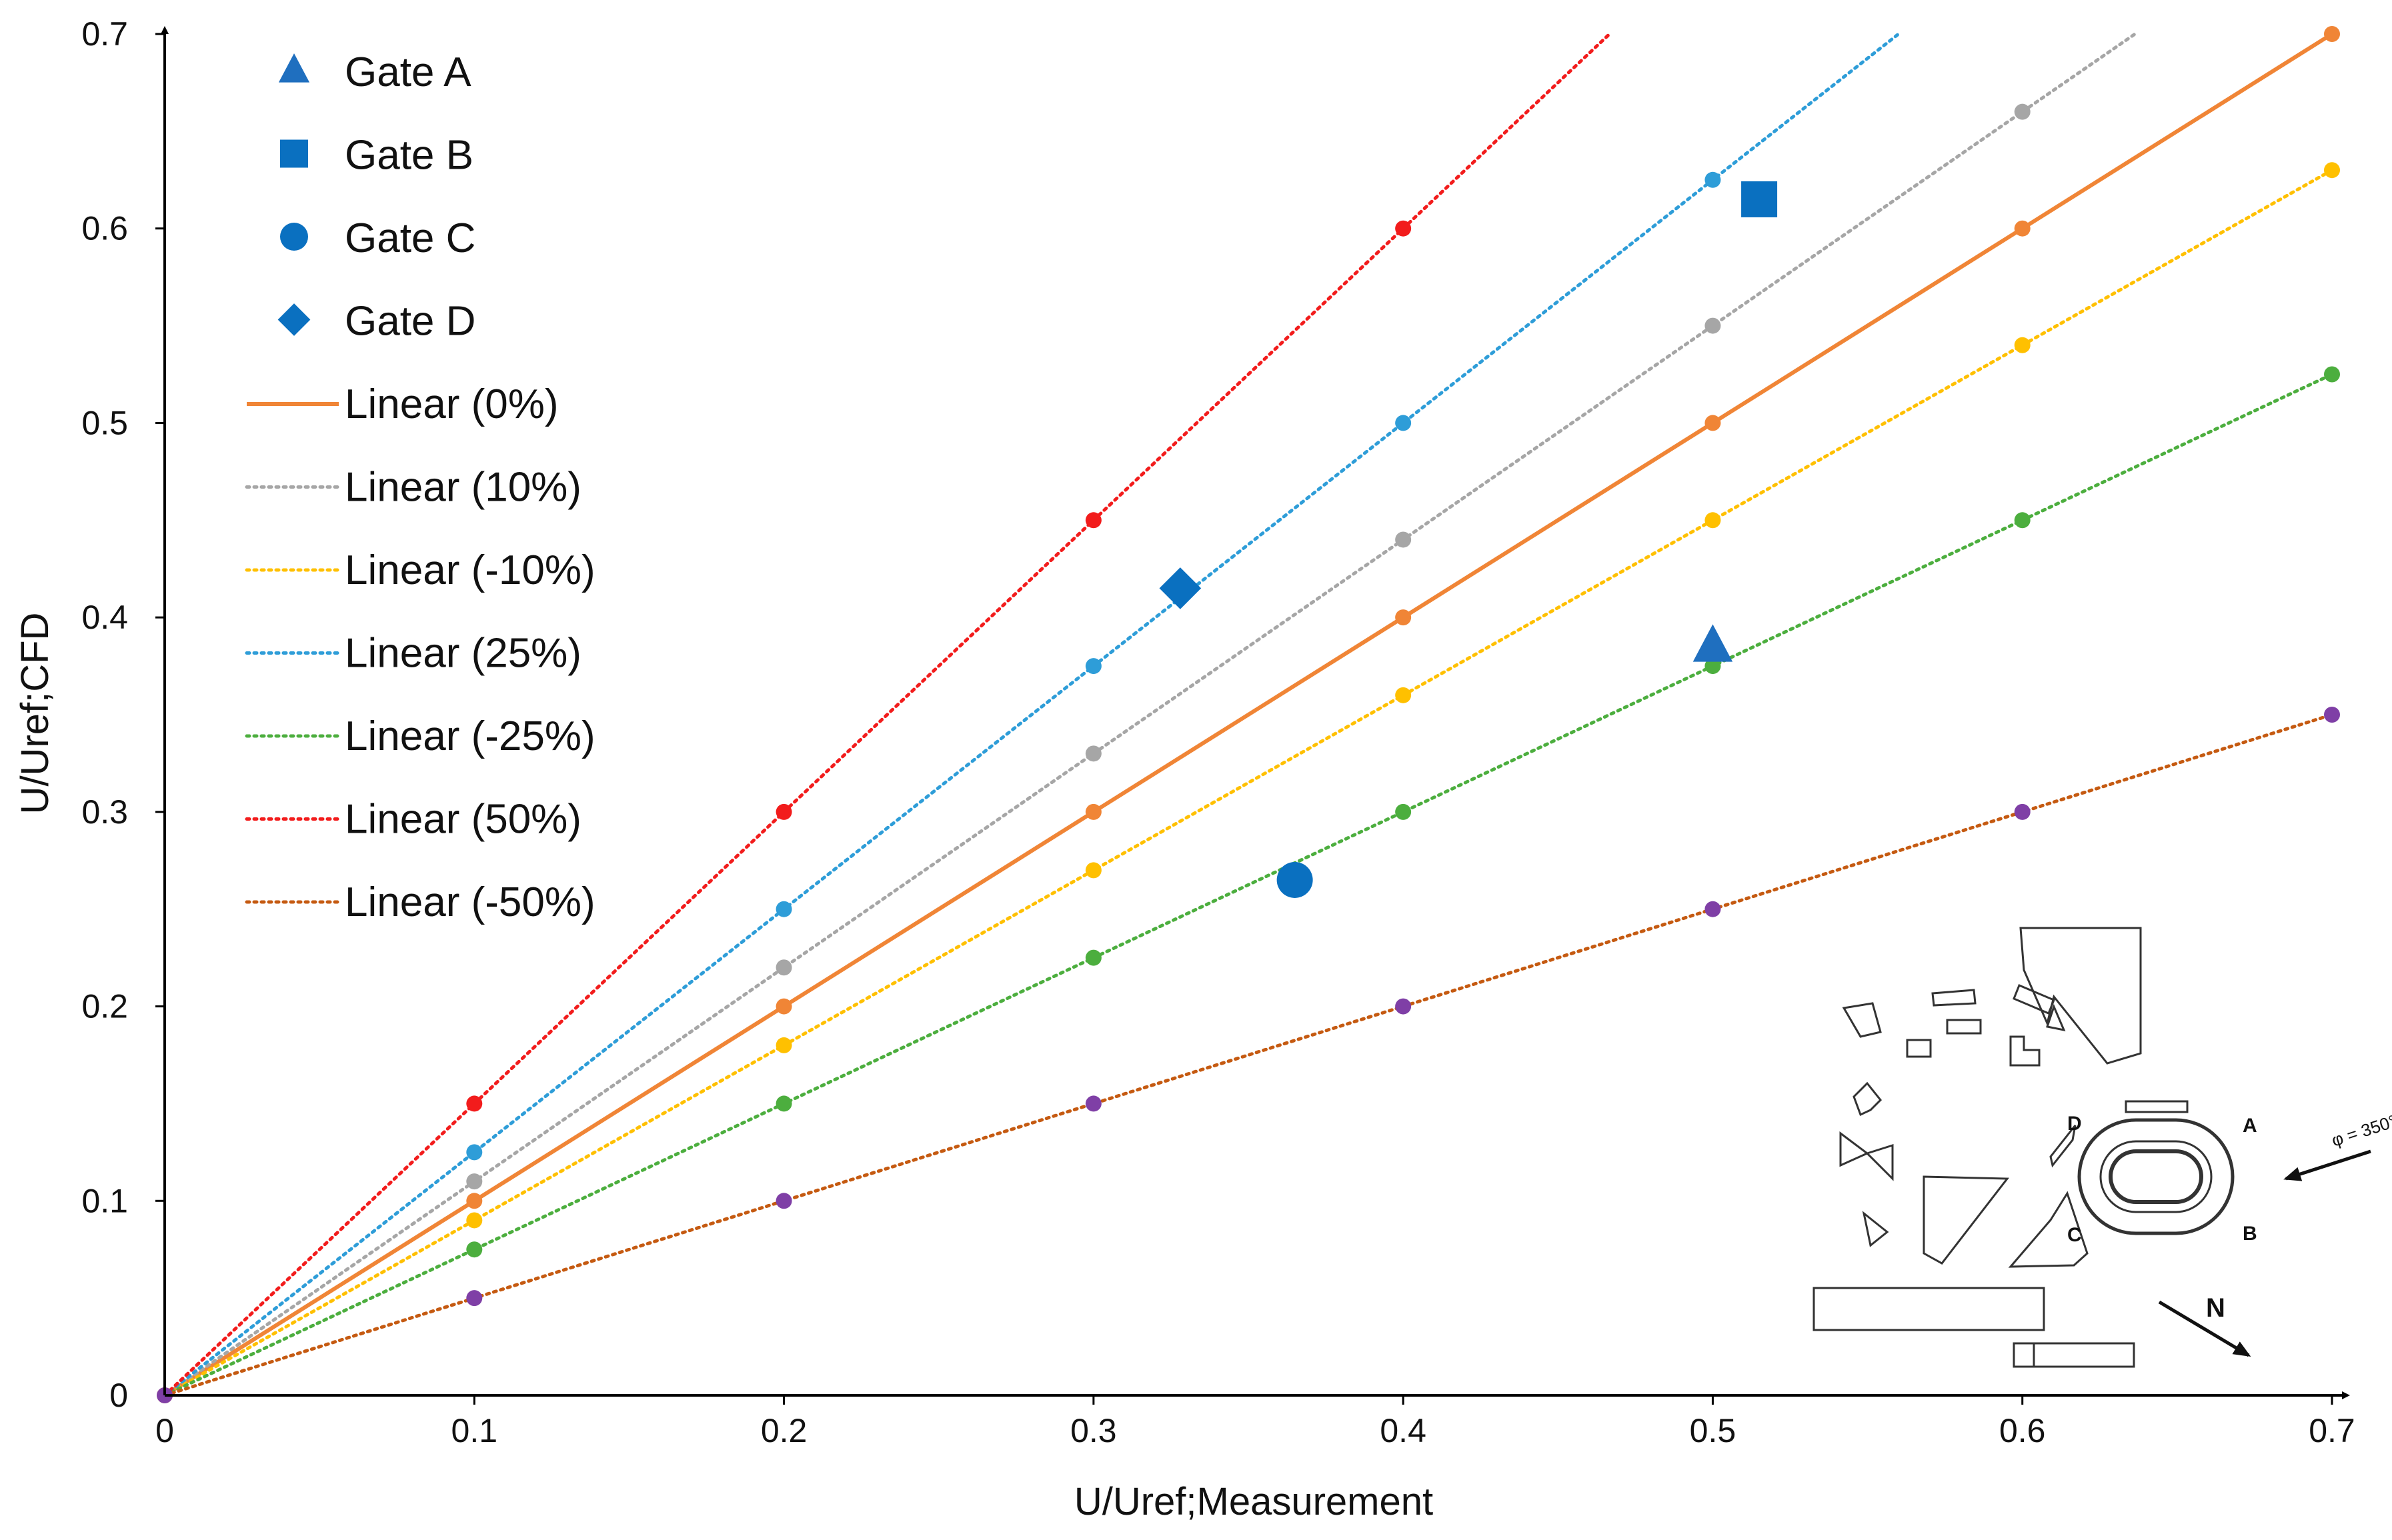 This screenshot has width=2392, height=1540. Describe the element at coordinates (470, 570) in the screenshot. I see `legend-label: Linear (-10%)` at that location.